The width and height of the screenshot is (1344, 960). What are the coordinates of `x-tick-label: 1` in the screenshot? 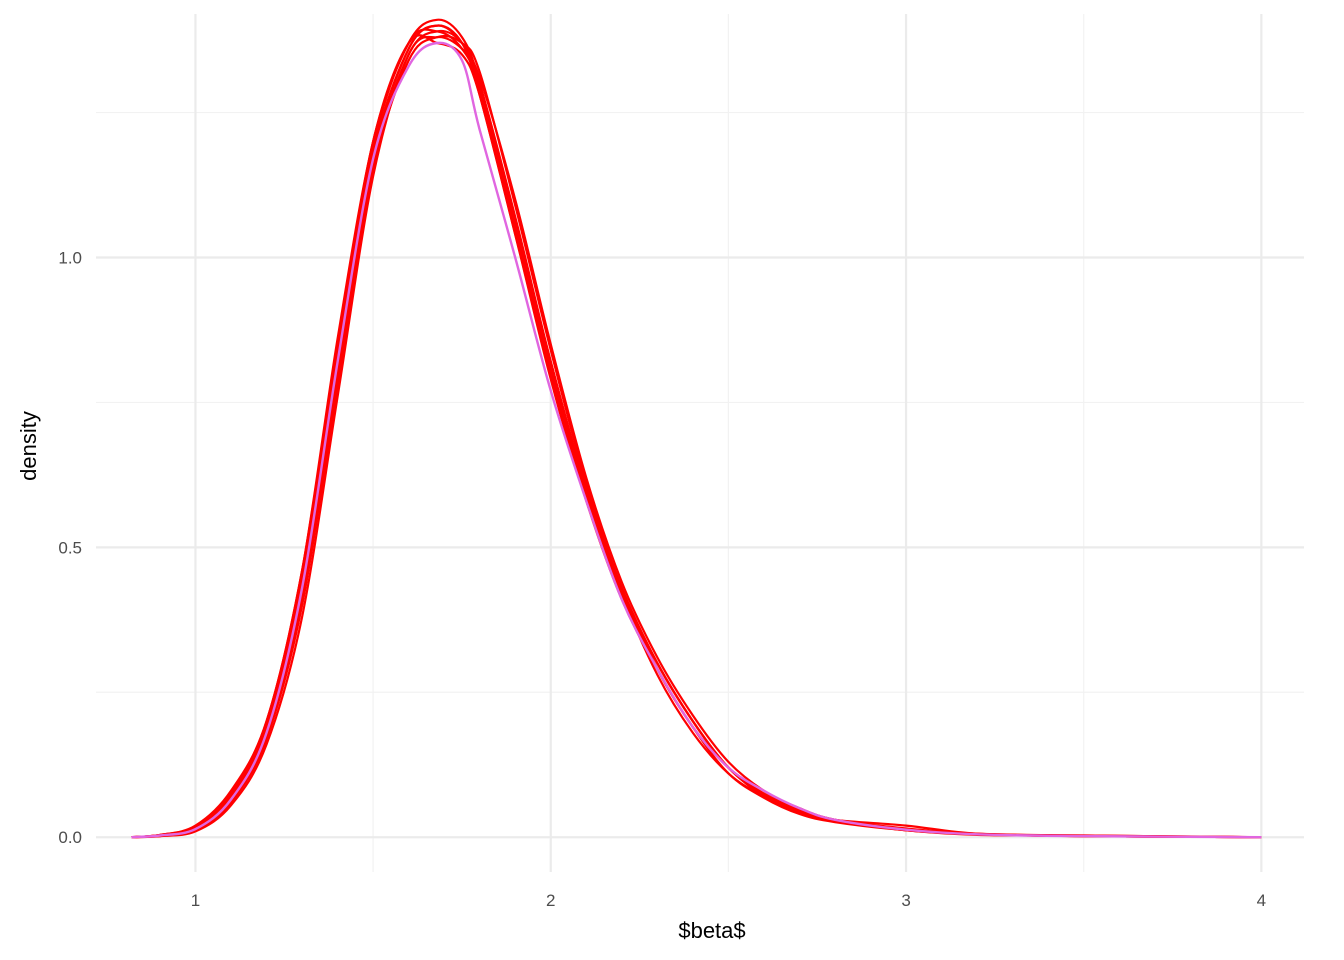 It's located at (195, 900).